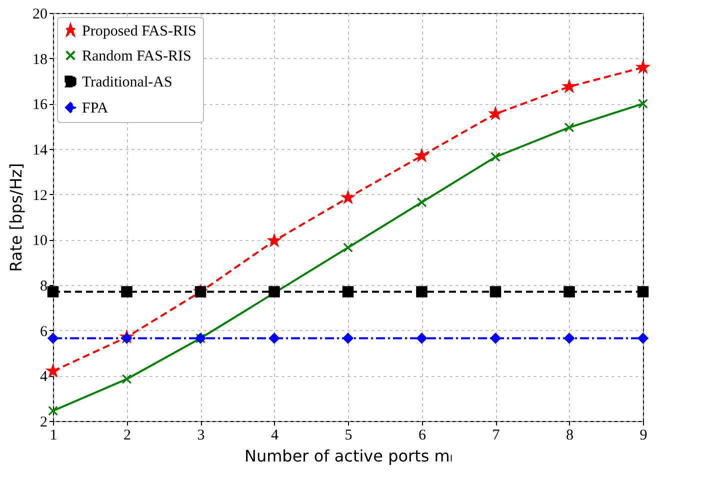 The width and height of the screenshot is (706, 487). What do you see at coordinates (40, 105) in the screenshot?
I see `y-tick-label: 16` at bounding box center [40, 105].